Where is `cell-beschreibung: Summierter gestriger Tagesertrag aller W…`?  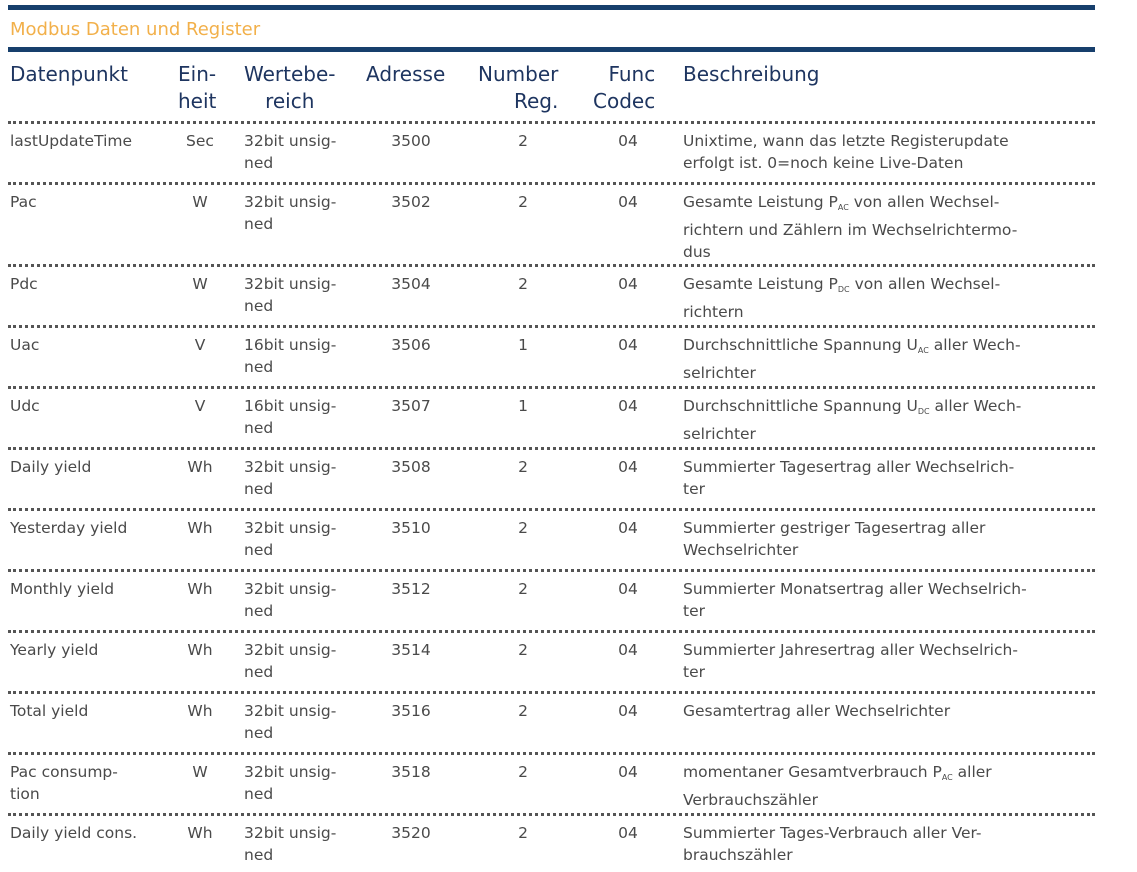
cell-beschreibung: Summierter gestriger Tagesertrag aller W… is located at coordinates (834, 539).